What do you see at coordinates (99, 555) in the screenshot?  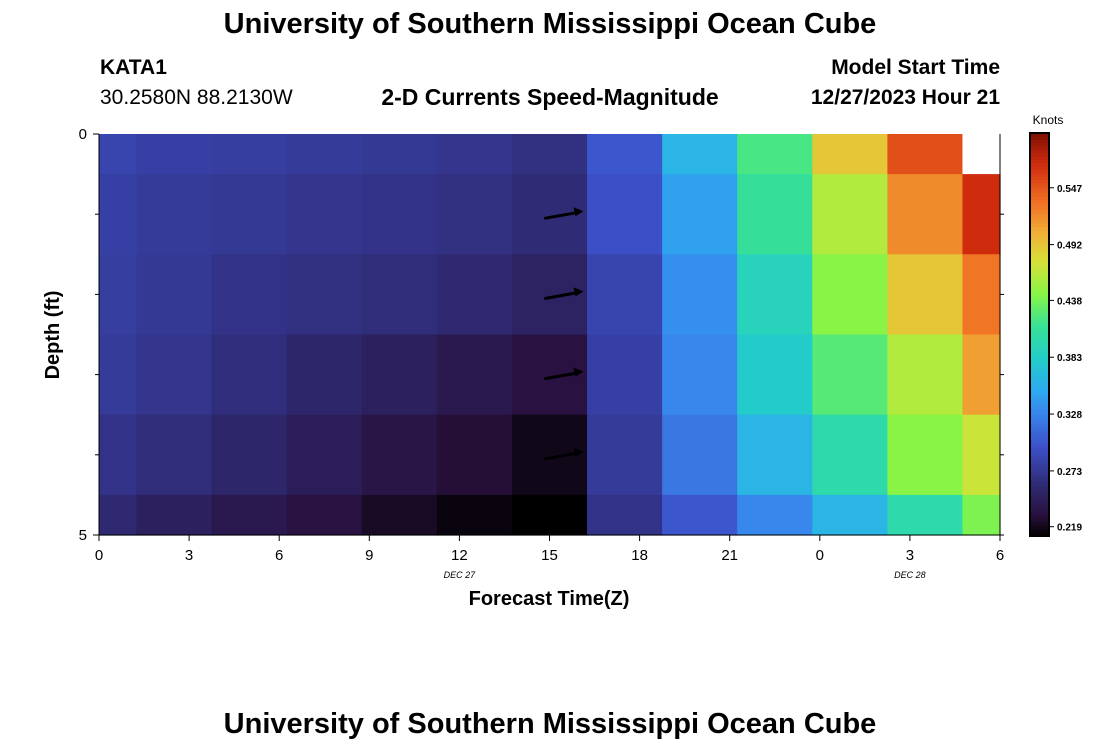 I see `x-tick-label: 0` at bounding box center [99, 555].